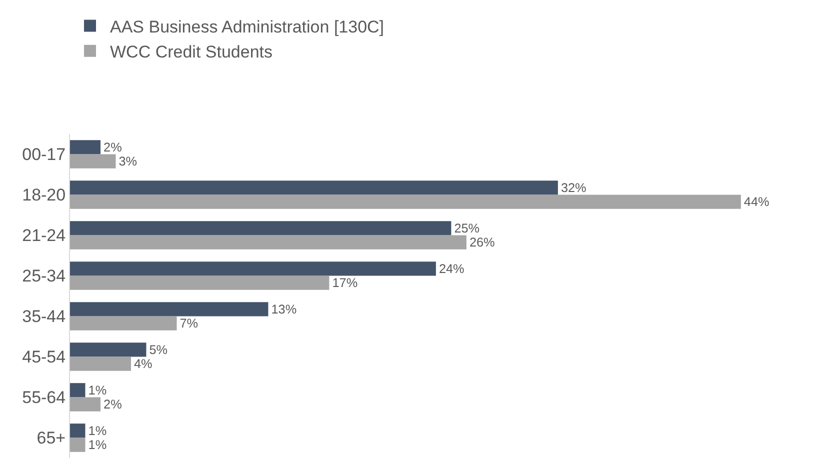  Describe the element at coordinates (51, 438) in the screenshot. I see `y-tick-label: 65+` at that location.